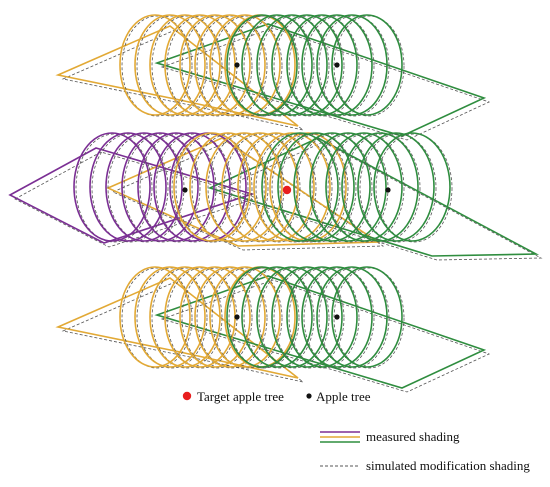 Image resolution: width=550 pixels, height=487 pixels. Describe the element at coordinates (240, 396) in the screenshot. I see `legend-target-label: Target apple tree` at that location.